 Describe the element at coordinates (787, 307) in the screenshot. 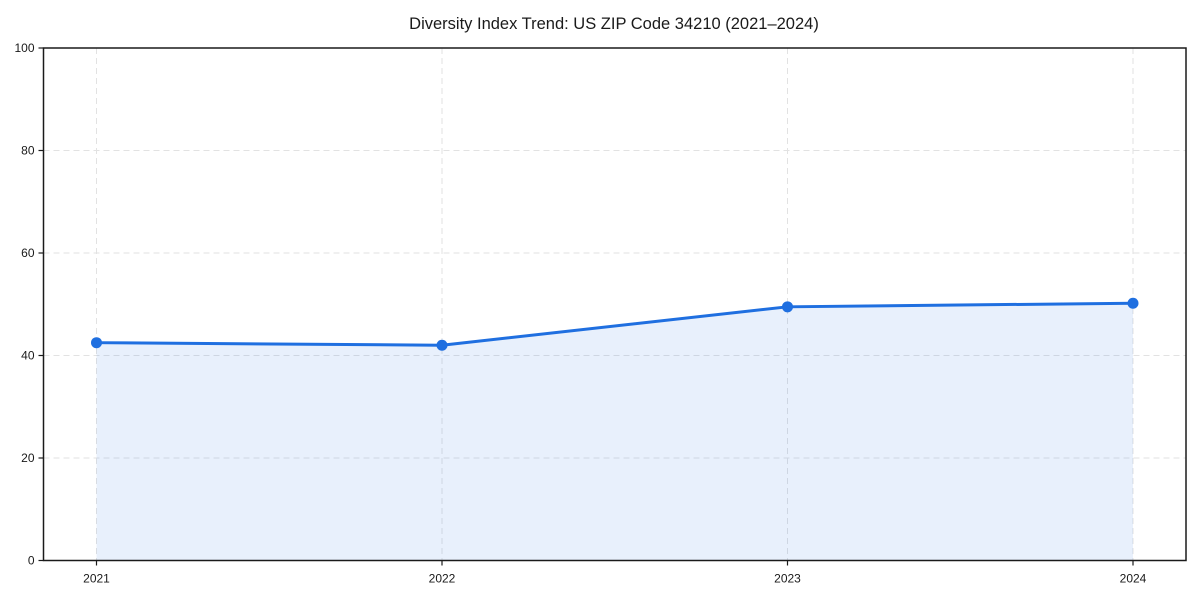

I see `data-point-2023` at that location.